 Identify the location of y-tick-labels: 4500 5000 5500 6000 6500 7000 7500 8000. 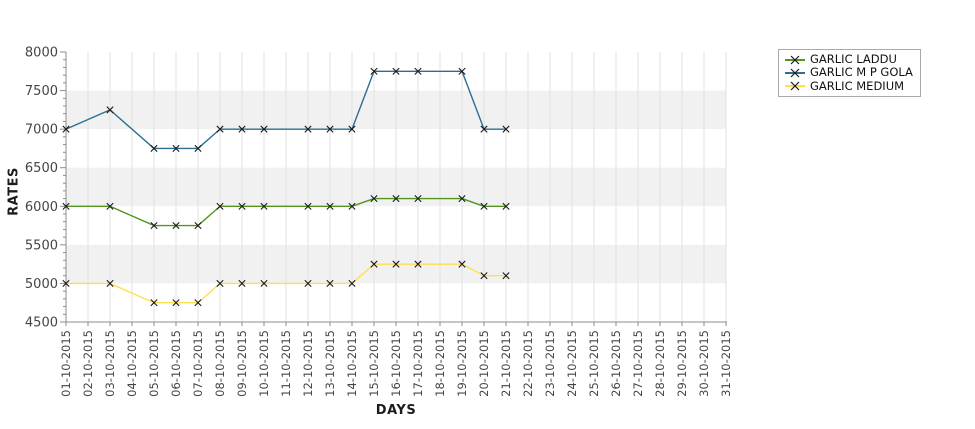
(41, 188).